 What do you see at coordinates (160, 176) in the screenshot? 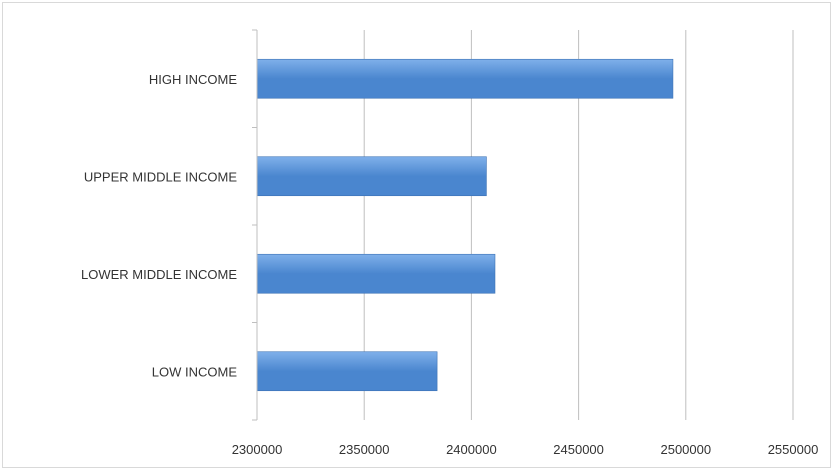
I see `category-label-upper-middle-income: UPPER MIDDLE INCOME` at bounding box center [160, 176].